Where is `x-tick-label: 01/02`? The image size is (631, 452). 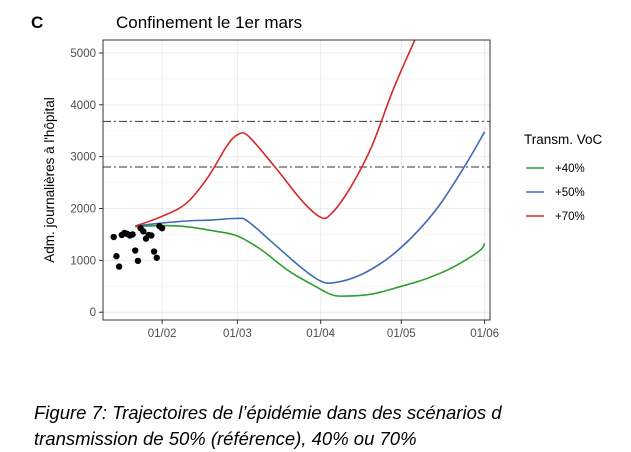
x-tick-label: 01/02 is located at coordinates (162, 334).